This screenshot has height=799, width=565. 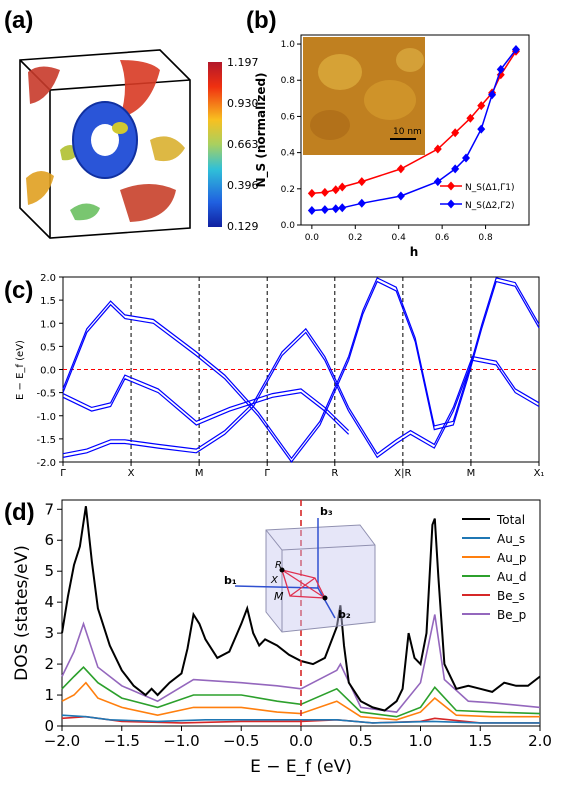 I want to click on chart-b-frame, so click(x=415, y=130).